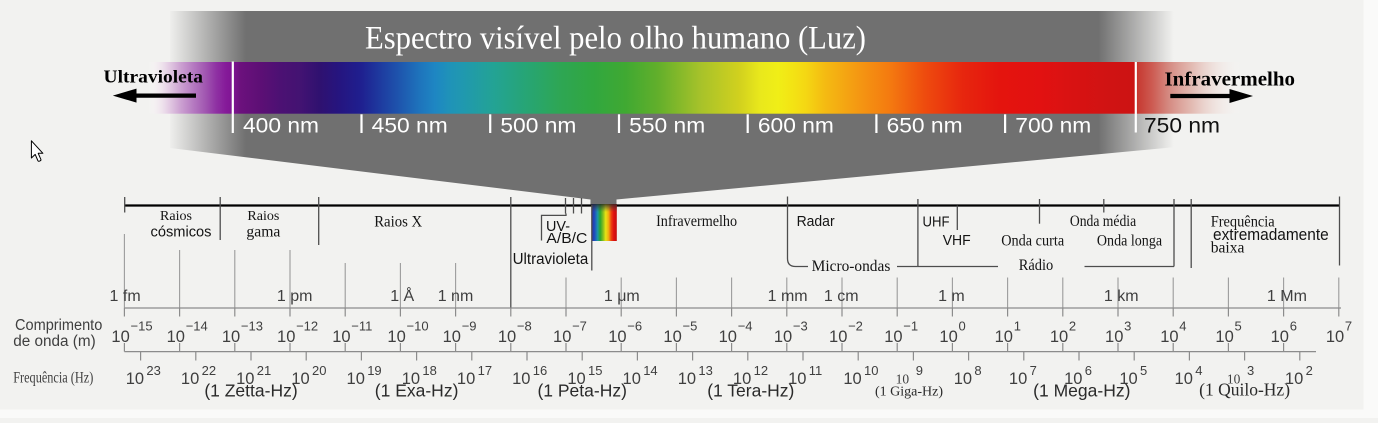 The height and width of the screenshot is (423, 1378). I want to click on svg-text: 1 km, so click(1121, 296).